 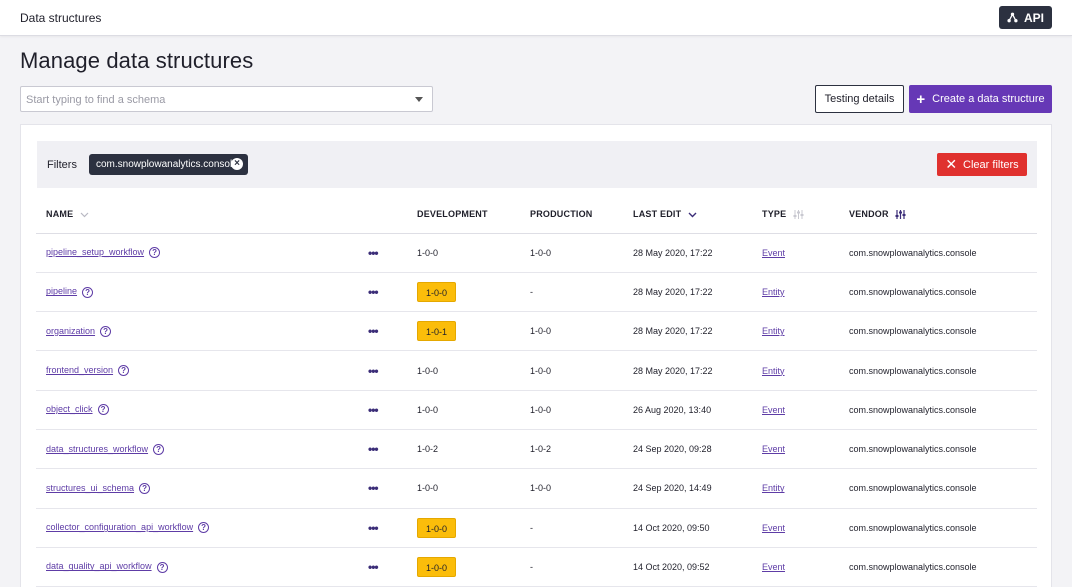 What do you see at coordinates (237, 164) in the screenshot?
I see `remove-filter-icon: ×` at bounding box center [237, 164].